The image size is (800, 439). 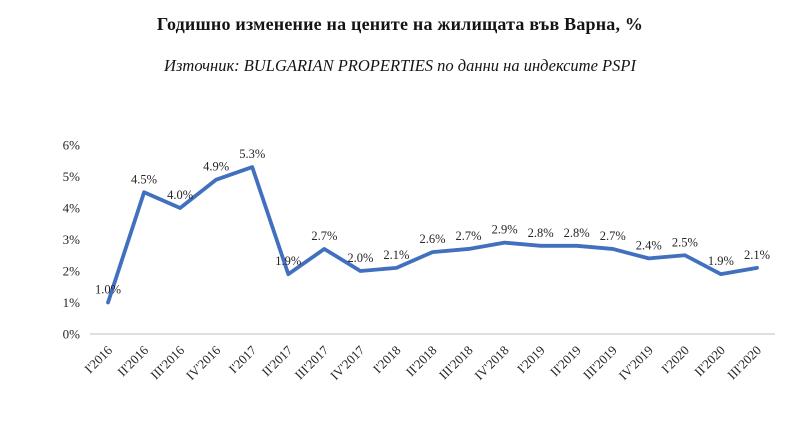 What do you see at coordinates (72, 176) in the screenshot?
I see `y-axis-label: 5%` at bounding box center [72, 176].